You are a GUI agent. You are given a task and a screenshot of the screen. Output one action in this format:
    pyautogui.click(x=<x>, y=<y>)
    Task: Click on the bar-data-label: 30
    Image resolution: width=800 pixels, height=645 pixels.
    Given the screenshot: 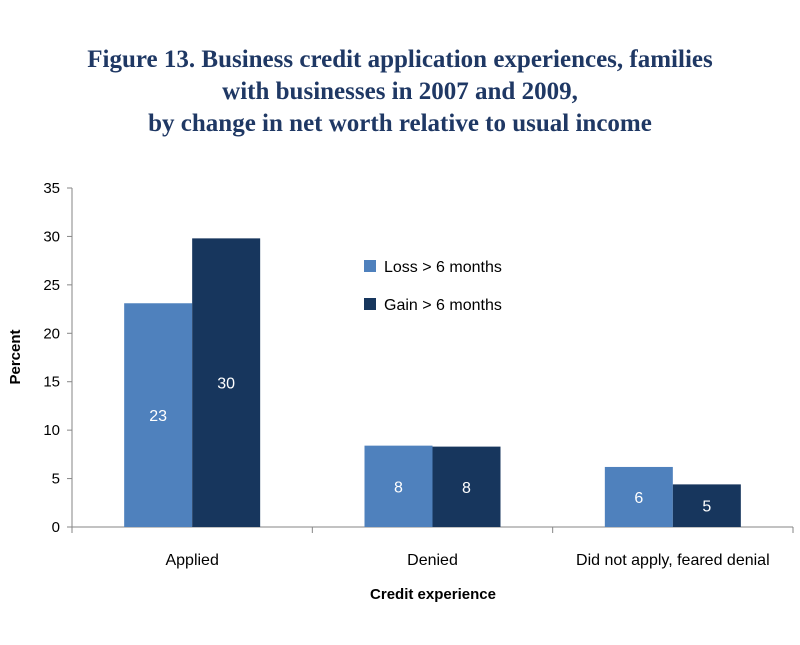 What is the action you would take?
    pyautogui.click(x=226, y=384)
    